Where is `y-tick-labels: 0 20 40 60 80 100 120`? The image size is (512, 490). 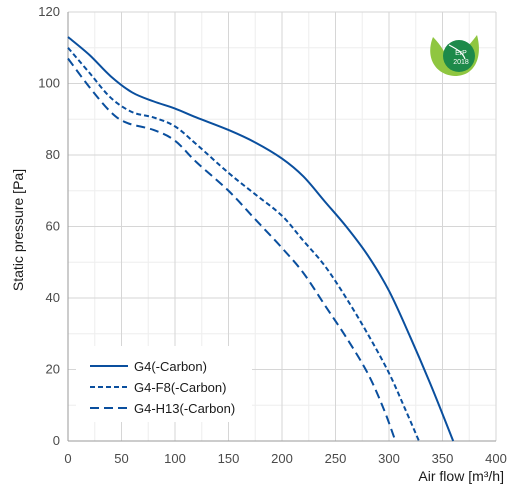 y-tick-labels: 0 20 40 60 80 100 120 is located at coordinates (49, 226).